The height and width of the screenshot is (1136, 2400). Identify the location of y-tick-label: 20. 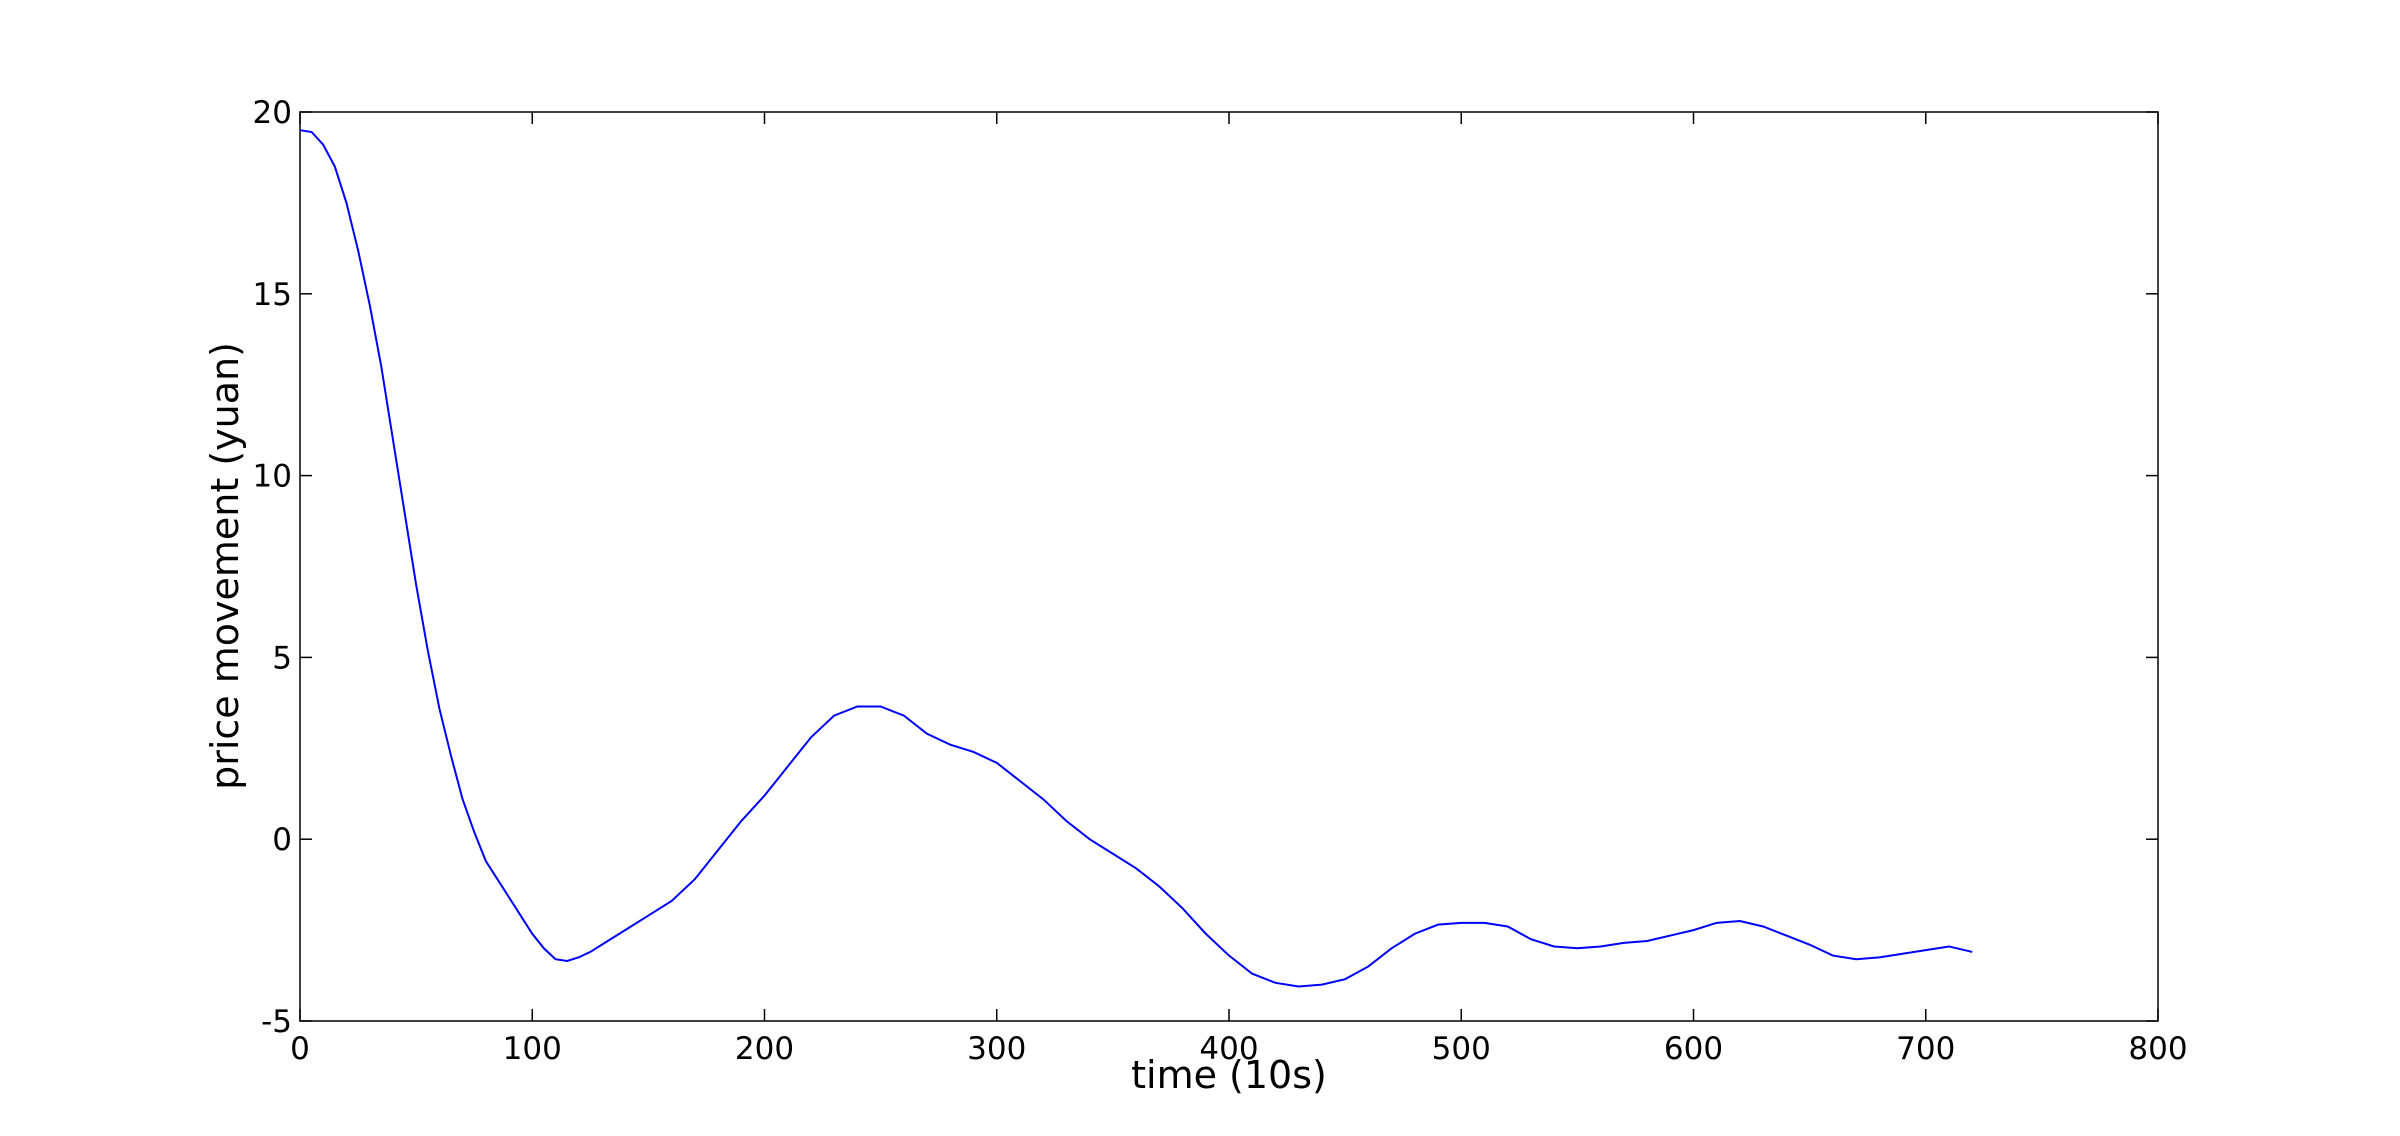
(272, 113).